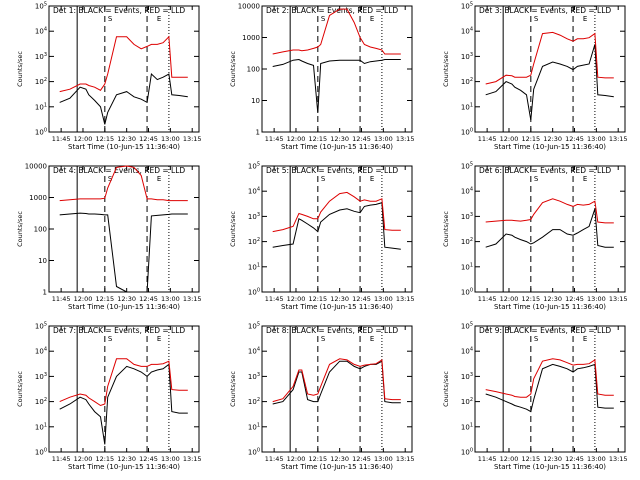 This screenshot has height=480, width=640. Describe the element at coordinates (332, 330) in the screenshot. I see `panel-title: Det 8: BLACK = Events, RED = LLD` at that location.